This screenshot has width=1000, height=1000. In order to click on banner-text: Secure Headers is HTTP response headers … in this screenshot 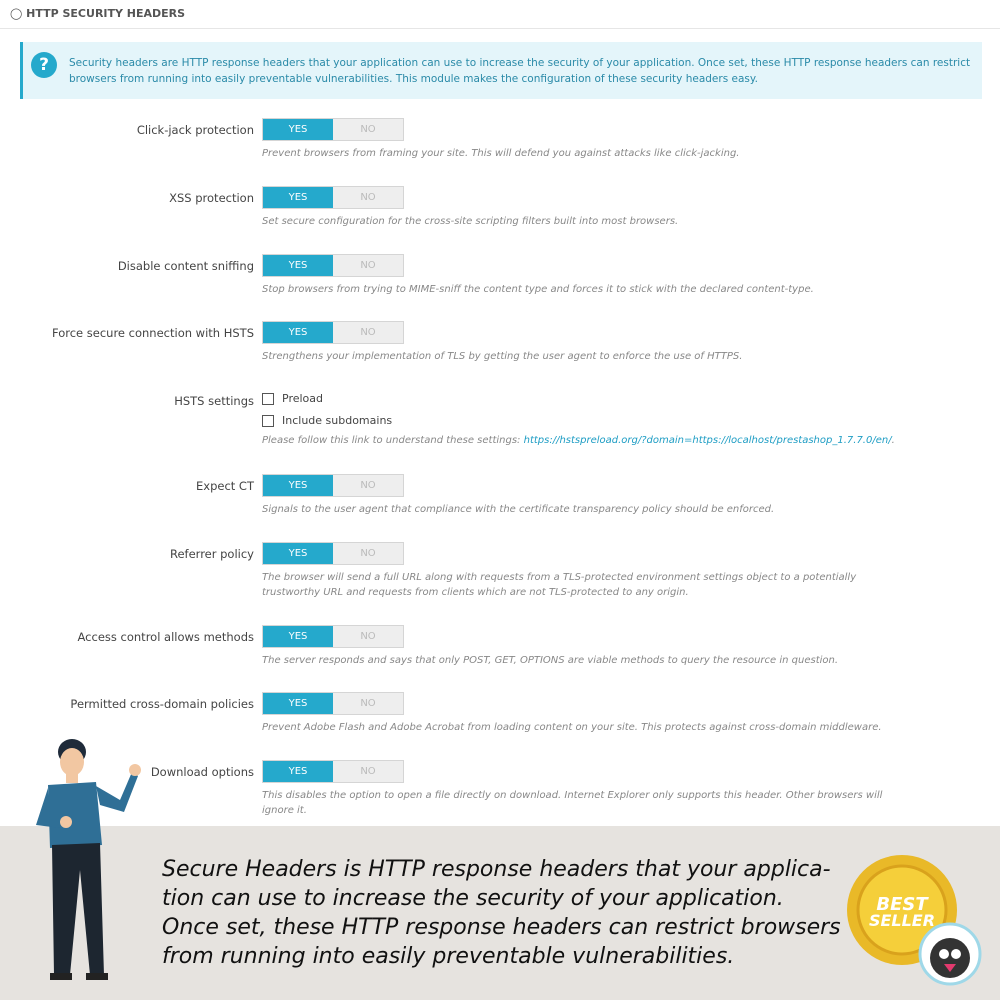, I will do `click(501, 913)`.